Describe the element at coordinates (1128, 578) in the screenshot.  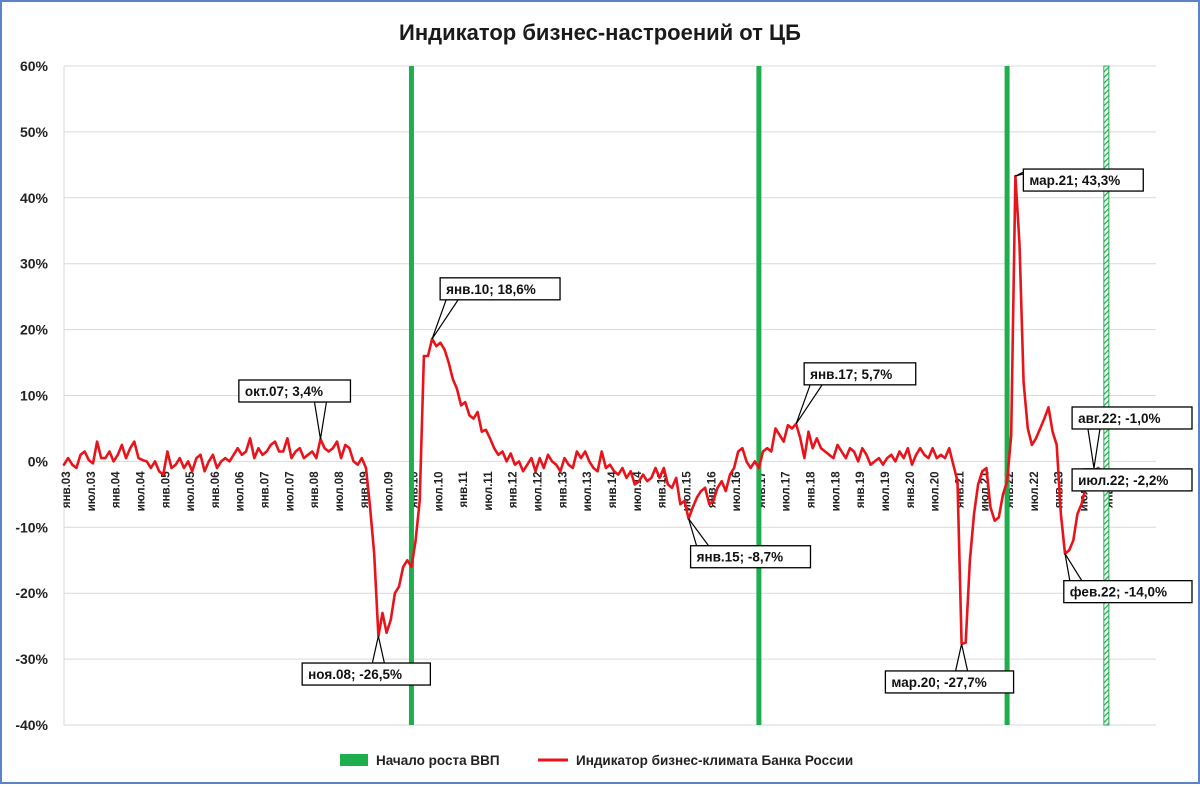
I see `annotation-callout: фев.22; -14,0%` at that location.